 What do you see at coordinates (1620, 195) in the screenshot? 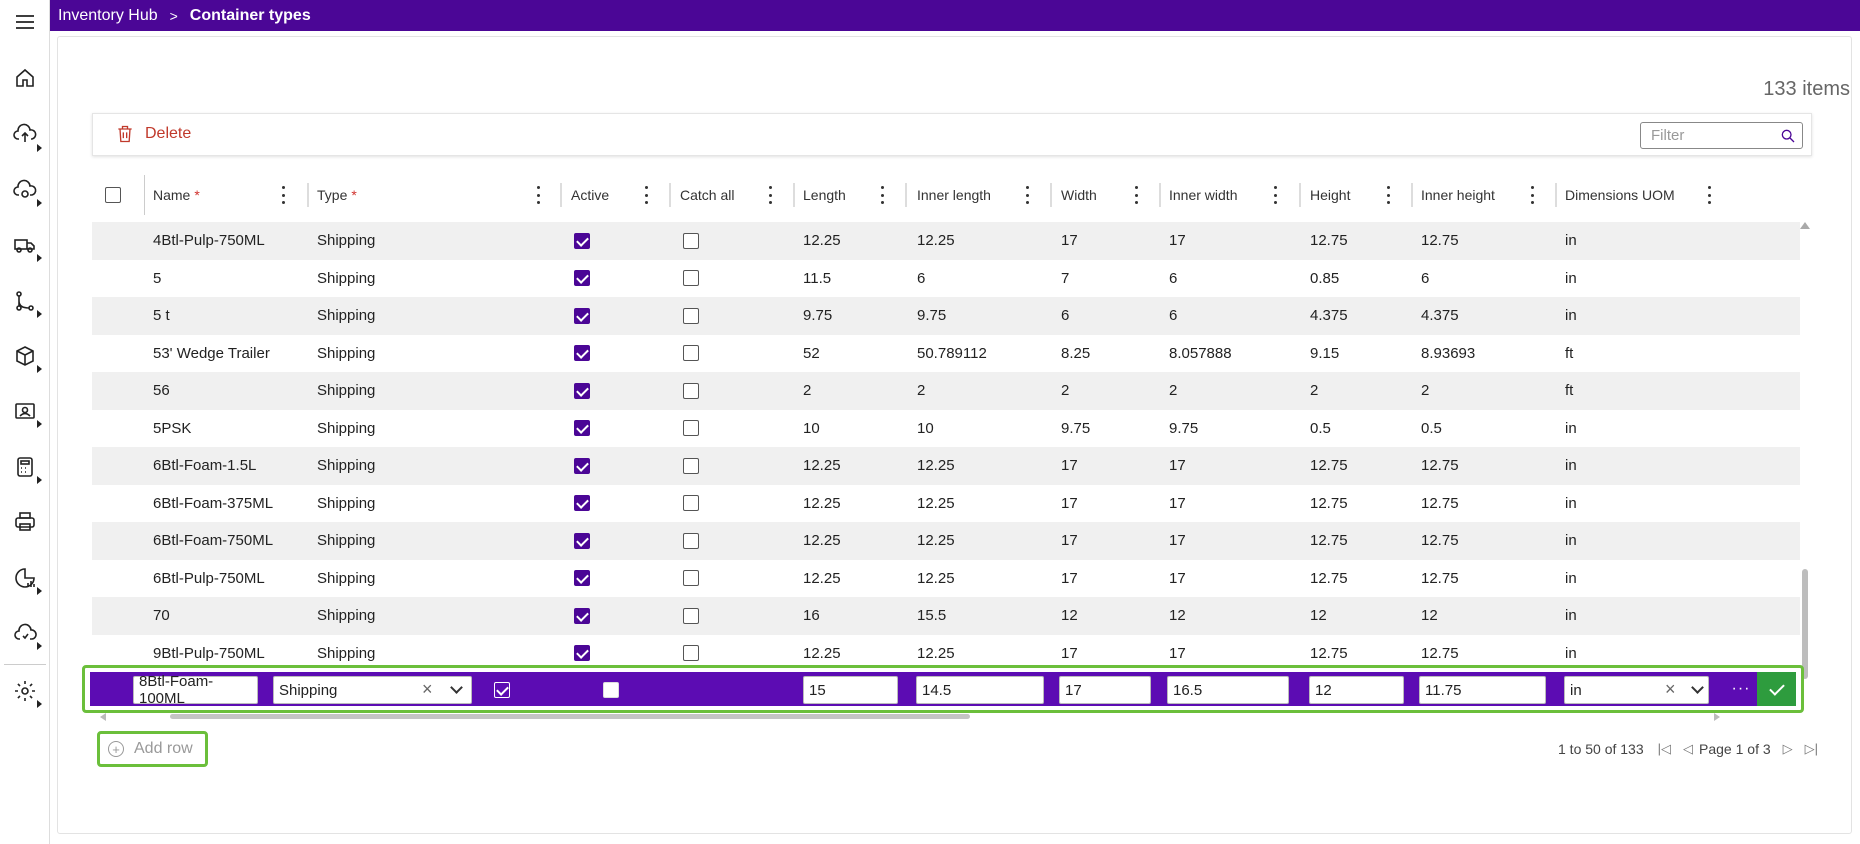
I see `column-header-dimensions-uom: Dimensions UOM` at bounding box center [1620, 195].